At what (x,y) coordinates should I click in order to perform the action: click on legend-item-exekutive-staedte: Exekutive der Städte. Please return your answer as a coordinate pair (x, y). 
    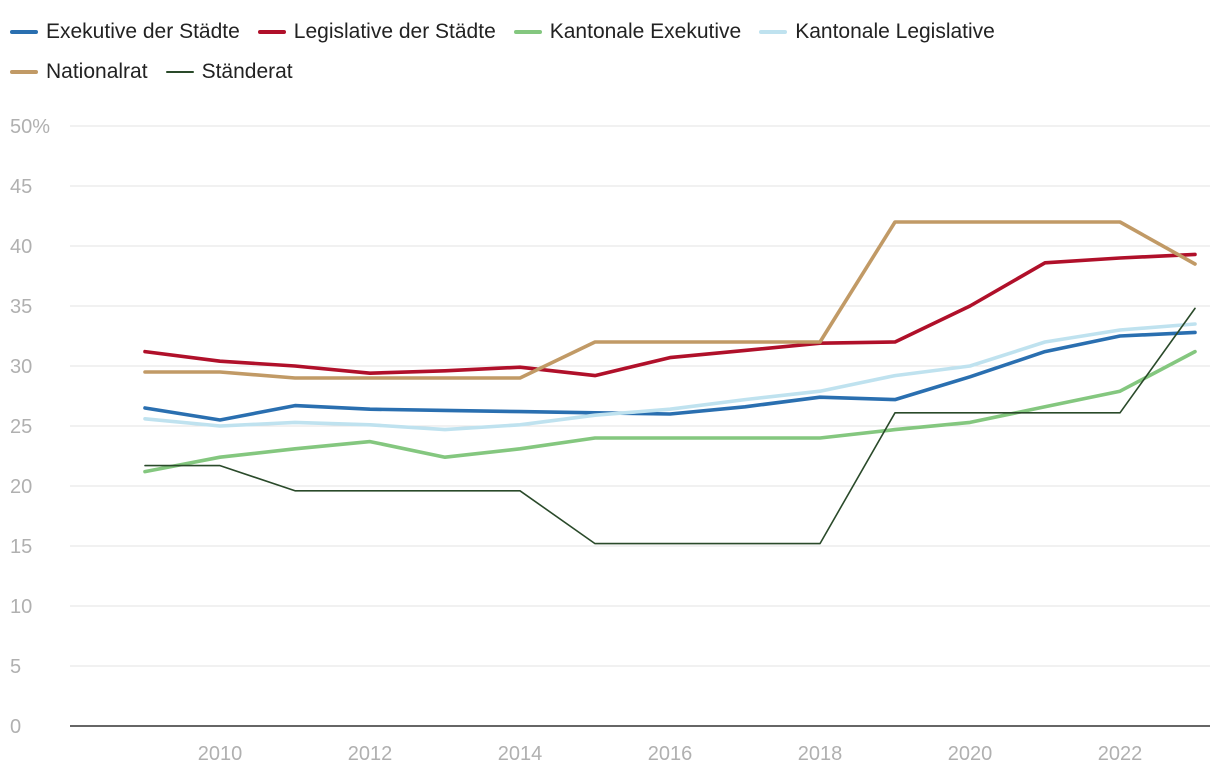
    Looking at the image, I should click on (125, 32).